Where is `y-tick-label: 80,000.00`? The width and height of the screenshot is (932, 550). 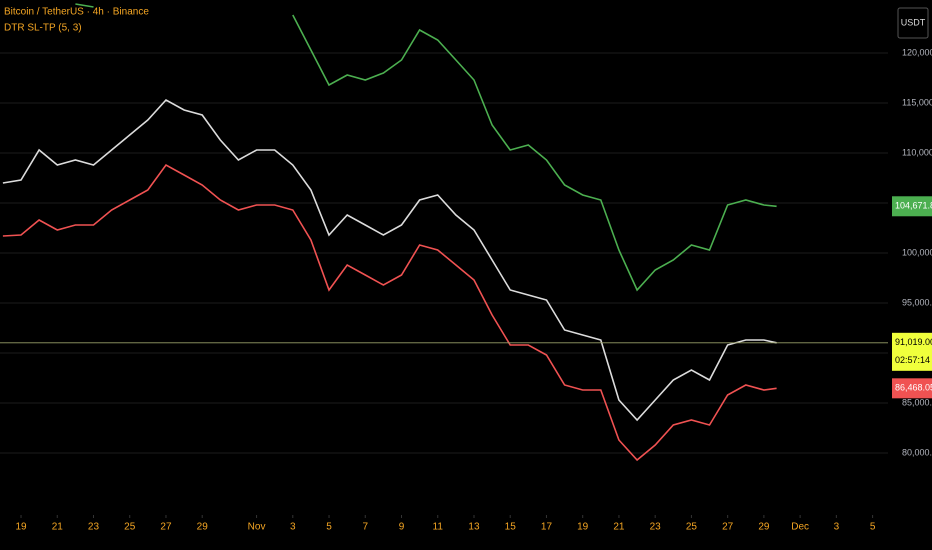 y-tick-label: 80,000.00 is located at coordinates (917, 452).